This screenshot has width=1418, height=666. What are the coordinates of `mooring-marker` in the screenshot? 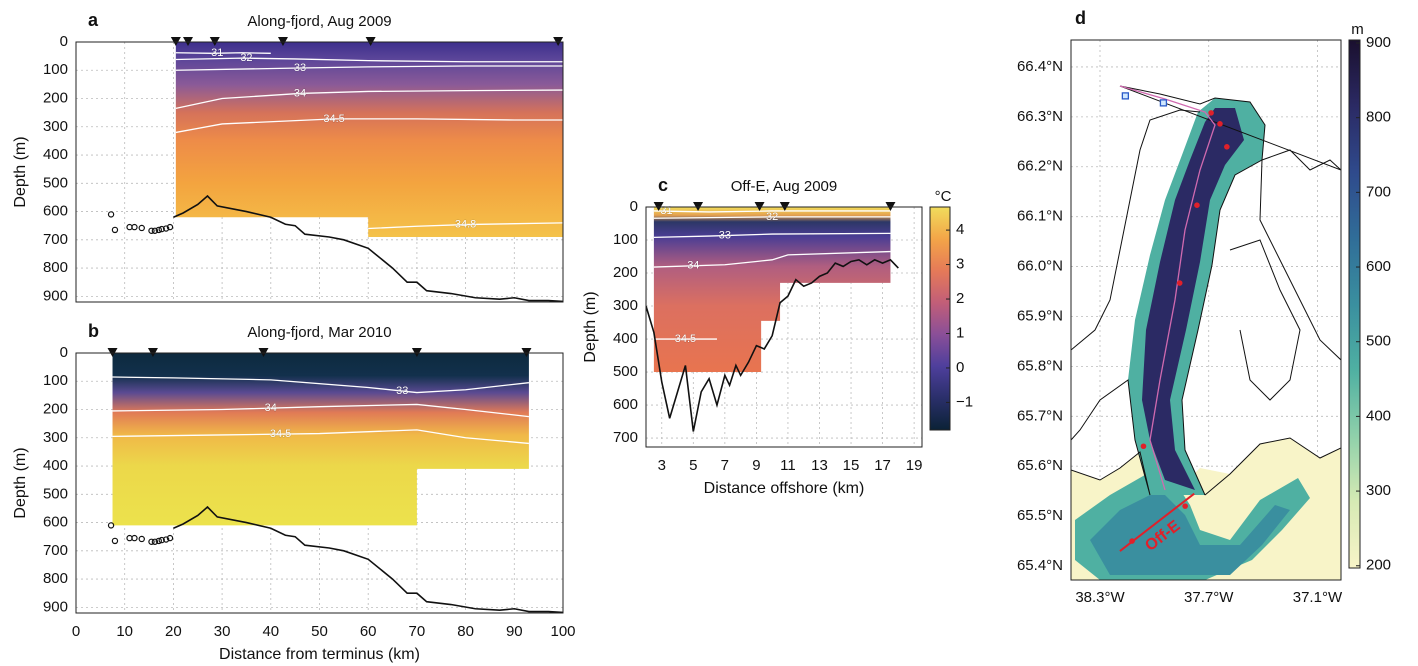 It's located at (1163, 103).